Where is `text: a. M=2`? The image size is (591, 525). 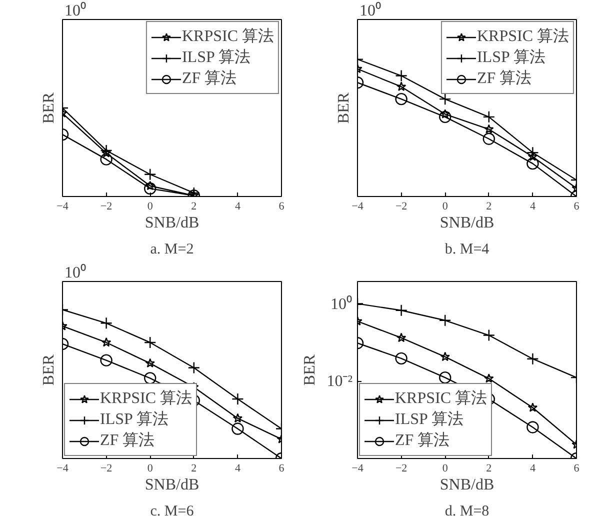
text: a. M=2 is located at coordinates (172, 250).